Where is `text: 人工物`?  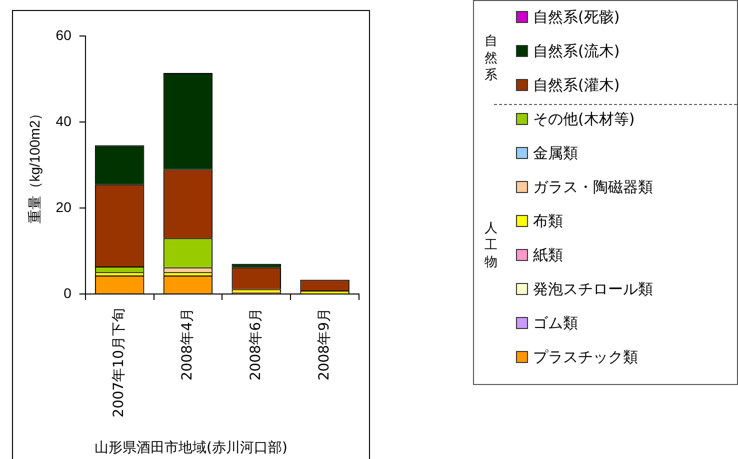
text: 人工物 is located at coordinates (491, 245).